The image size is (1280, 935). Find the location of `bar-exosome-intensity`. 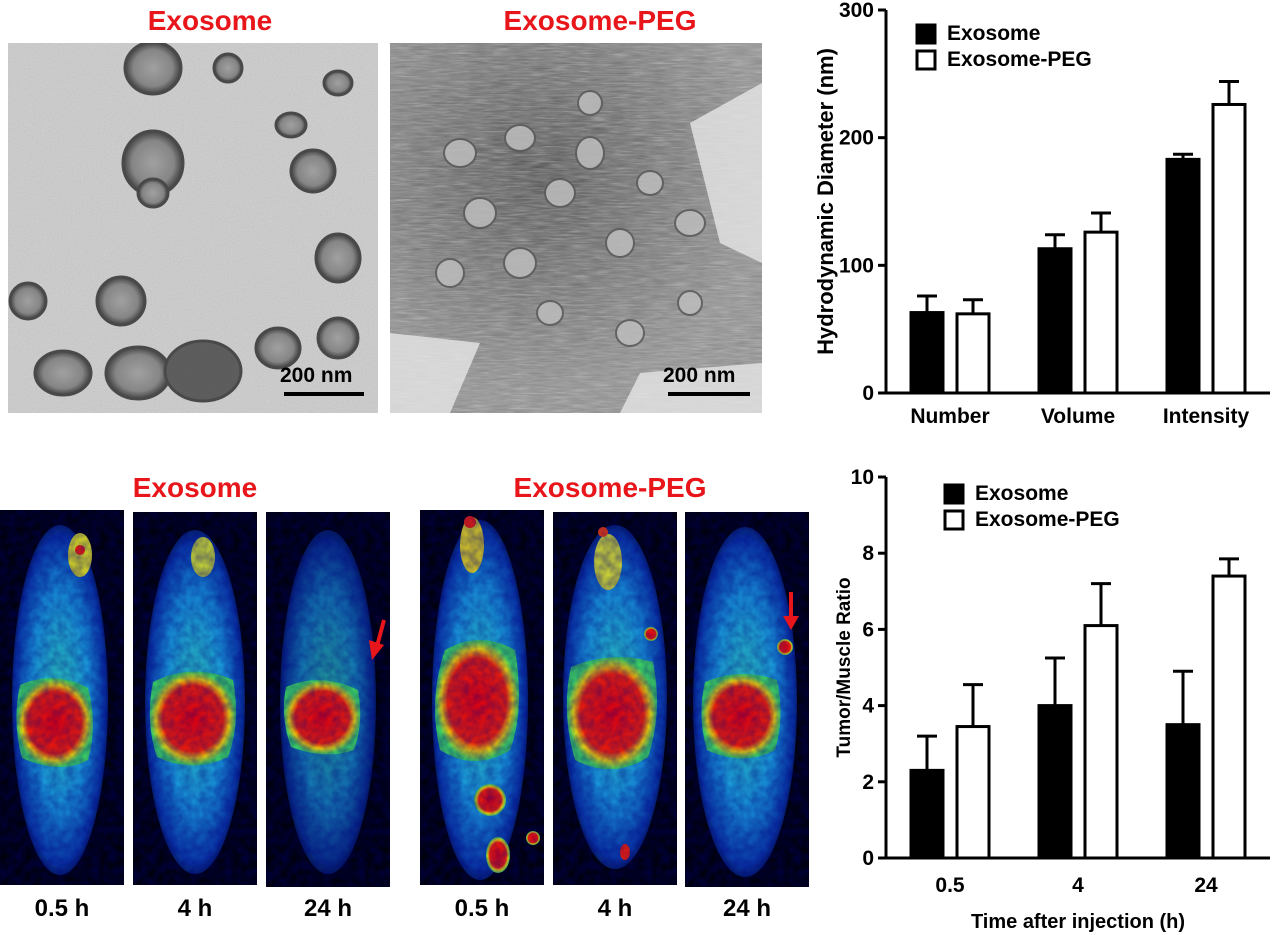

bar-exosome-intensity is located at coordinates (1183, 276).